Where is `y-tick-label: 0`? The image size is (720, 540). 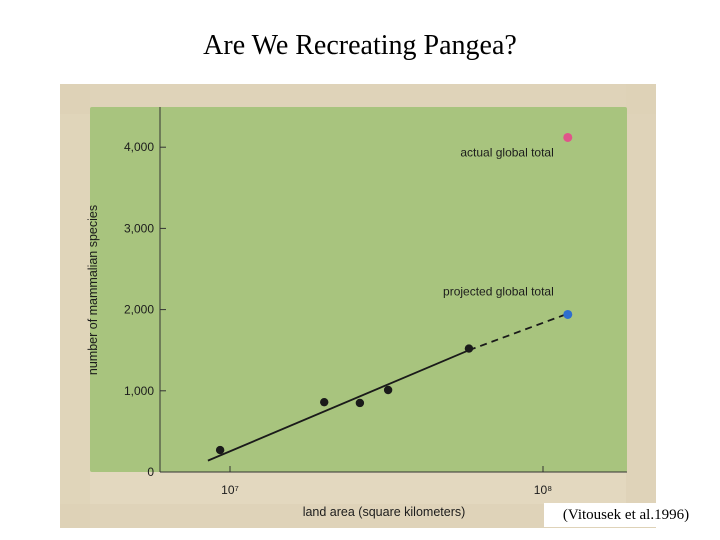 y-tick-label: 0 is located at coordinates (150, 472).